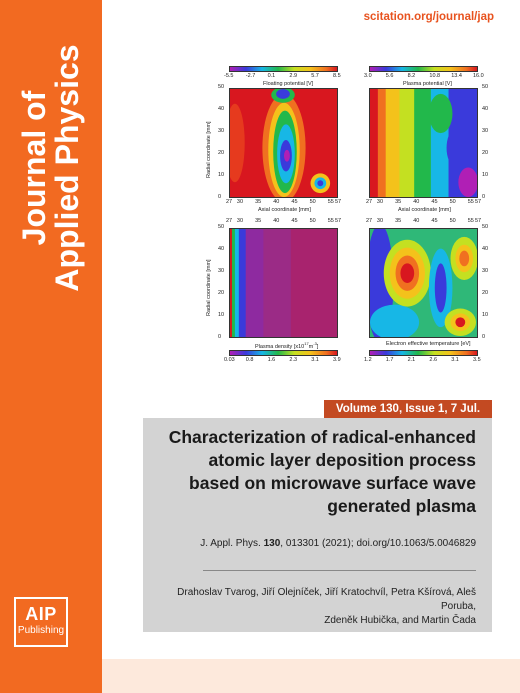  Describe the element at coordinates (250, 76) in the screenshot. I see `colorbar-tick-label: -2.7` at that location.